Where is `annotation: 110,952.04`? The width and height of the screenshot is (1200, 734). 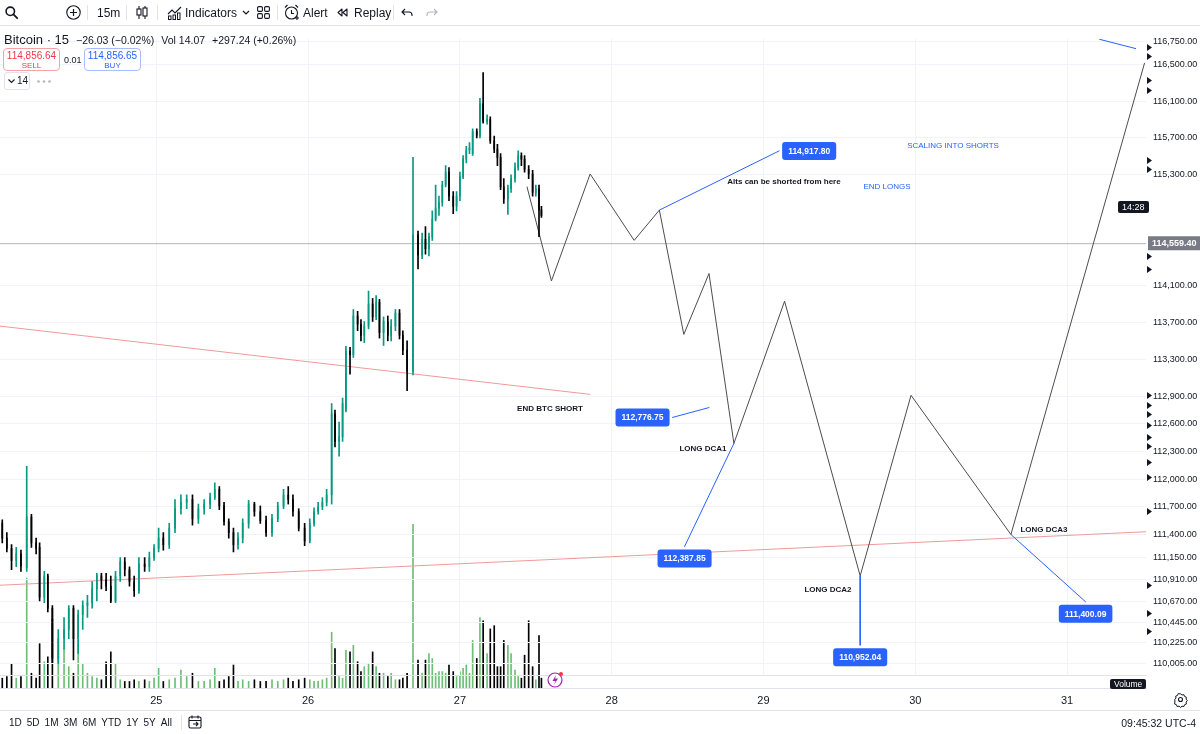 annotation: 110,952.04 is located at coordinates (860, 657).